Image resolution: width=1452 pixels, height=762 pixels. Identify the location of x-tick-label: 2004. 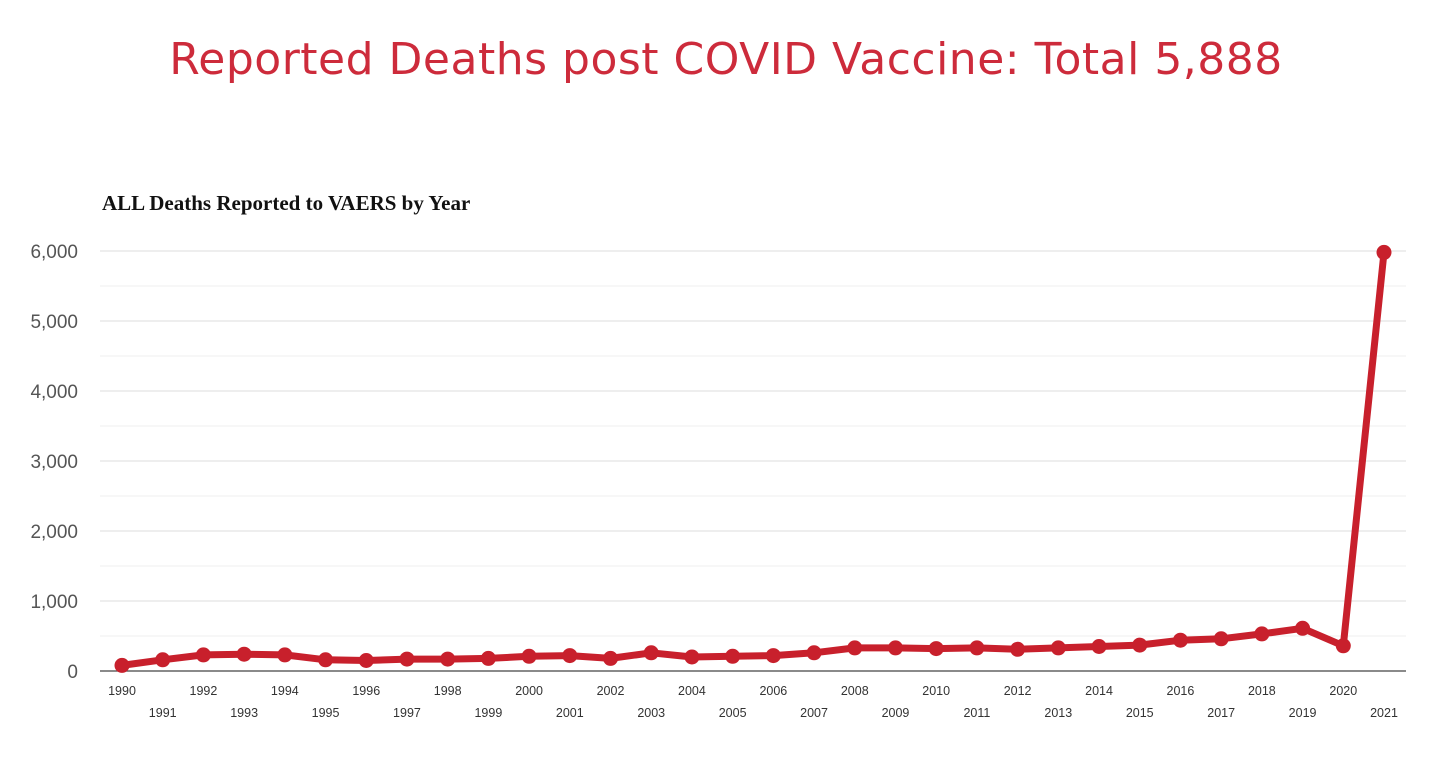
(692, 691).